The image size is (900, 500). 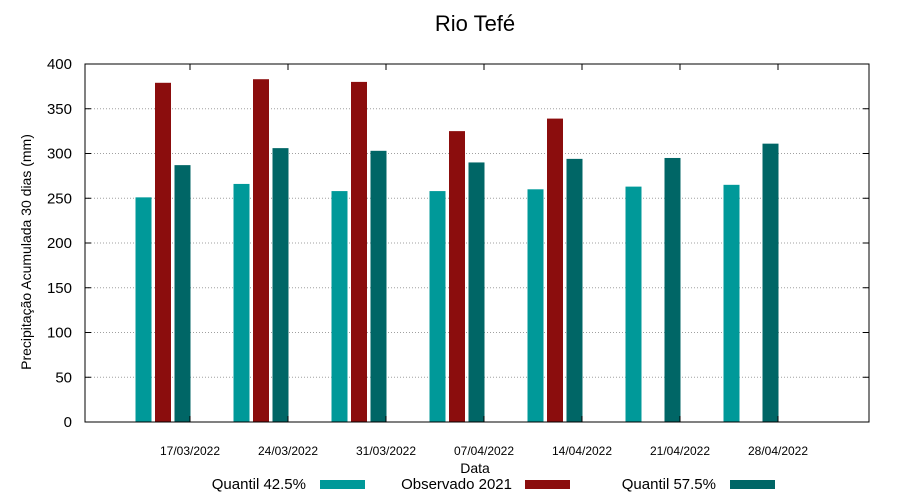 I want to click on x-tick-label: 21/04/2022, so click(x=680, y=451).